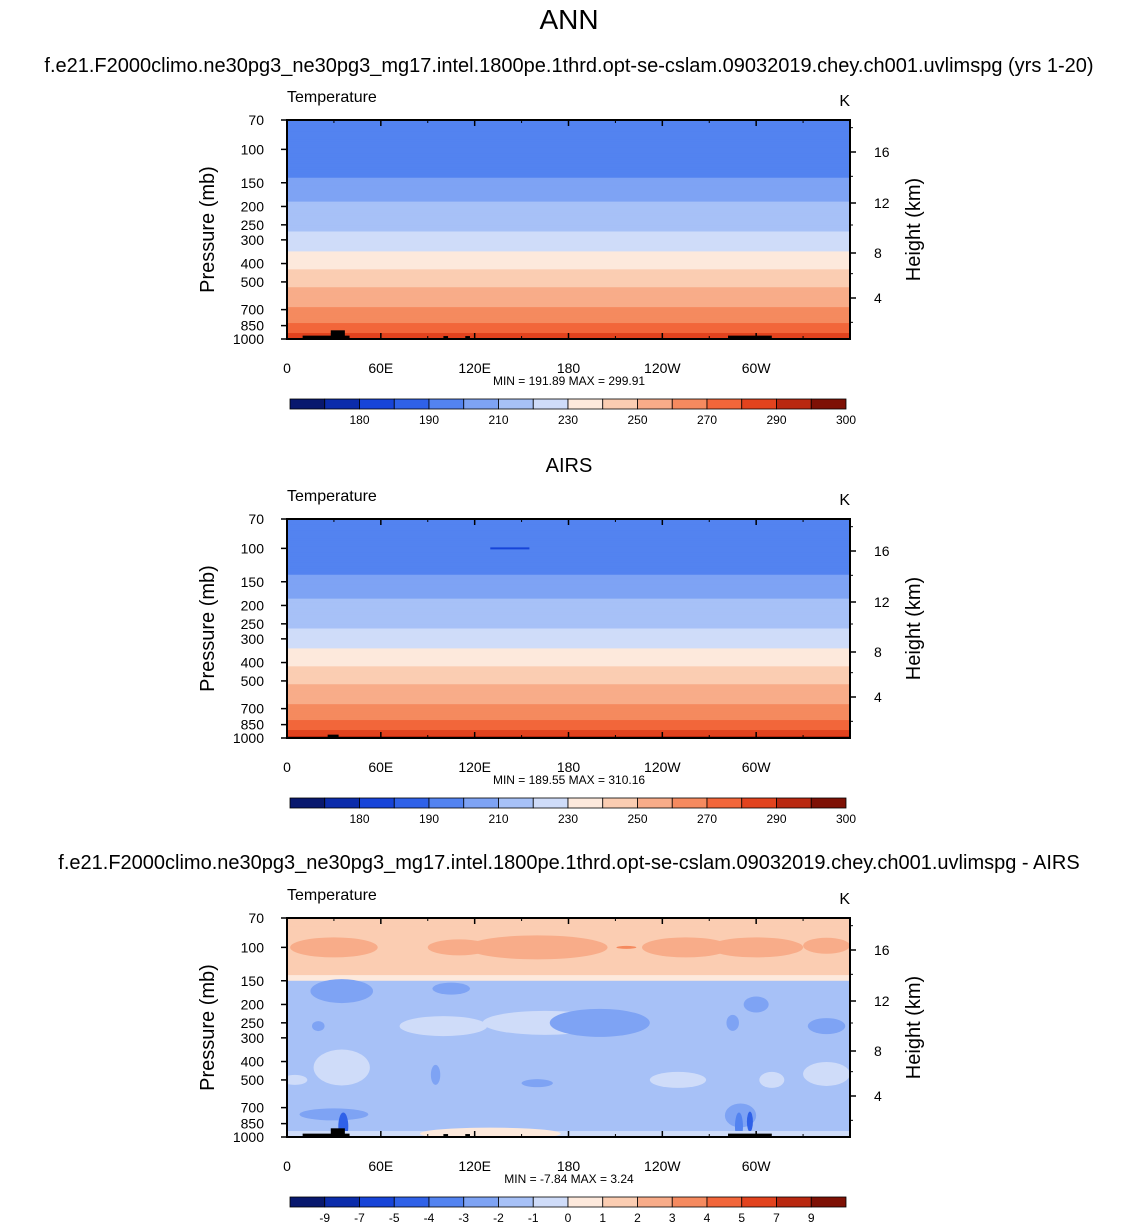 This screenshot has height=1227, width=1137. Describe the element at coordinates (568, 420) in the screenshot. I see `colorbar-label: 230` at that location.